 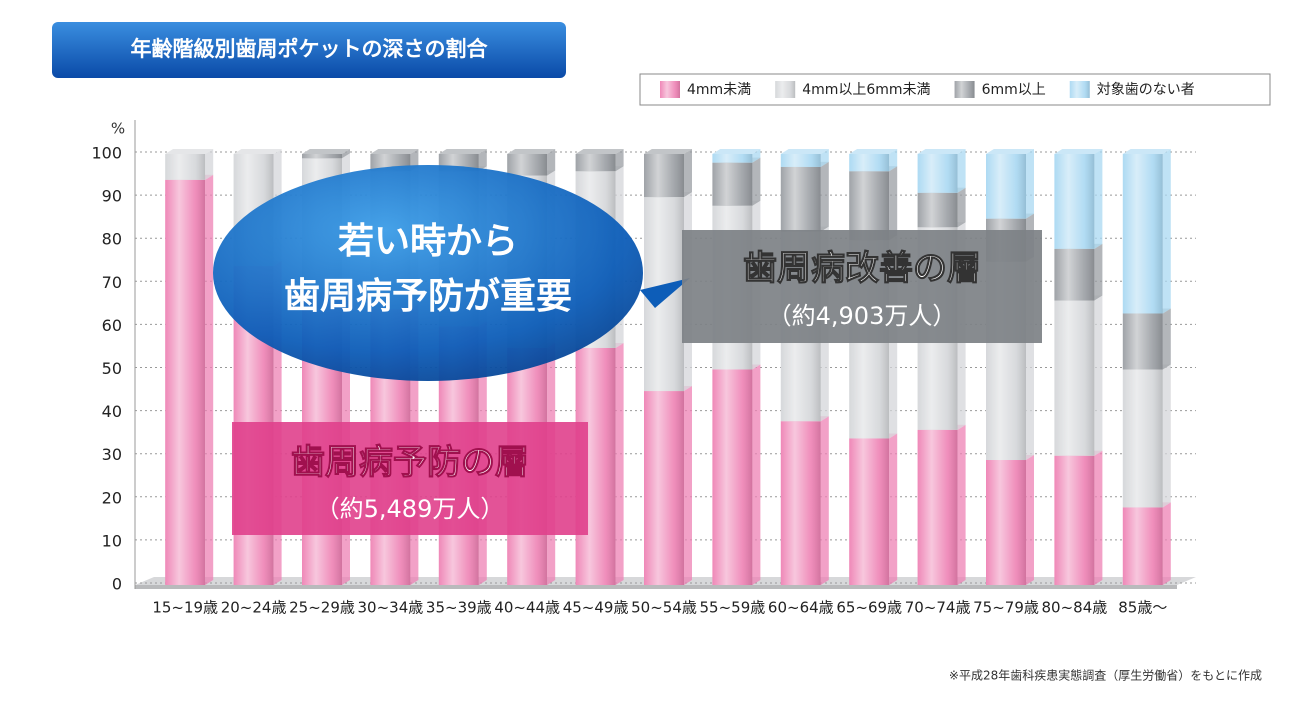 What do you see at coordinates (1014, 90) in the screenshot?
I see `legend-label: 6mm以上` at bounding box center [1014, 90].